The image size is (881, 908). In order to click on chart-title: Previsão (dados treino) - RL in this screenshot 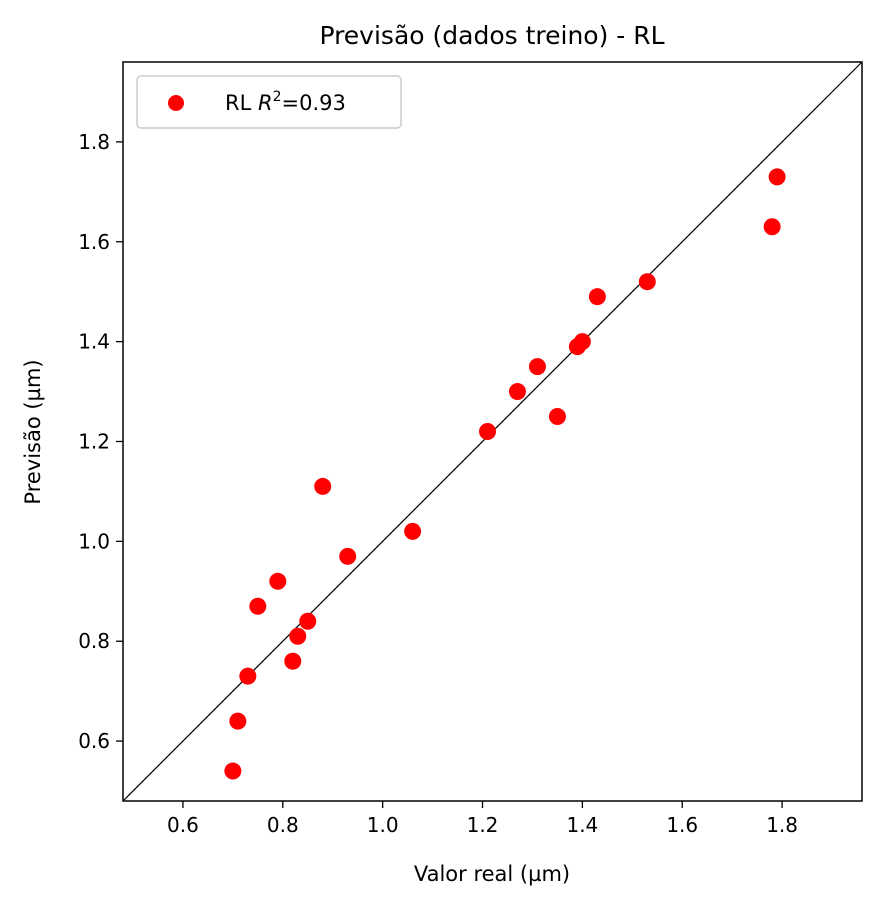, I will do `click(491, 35)`.